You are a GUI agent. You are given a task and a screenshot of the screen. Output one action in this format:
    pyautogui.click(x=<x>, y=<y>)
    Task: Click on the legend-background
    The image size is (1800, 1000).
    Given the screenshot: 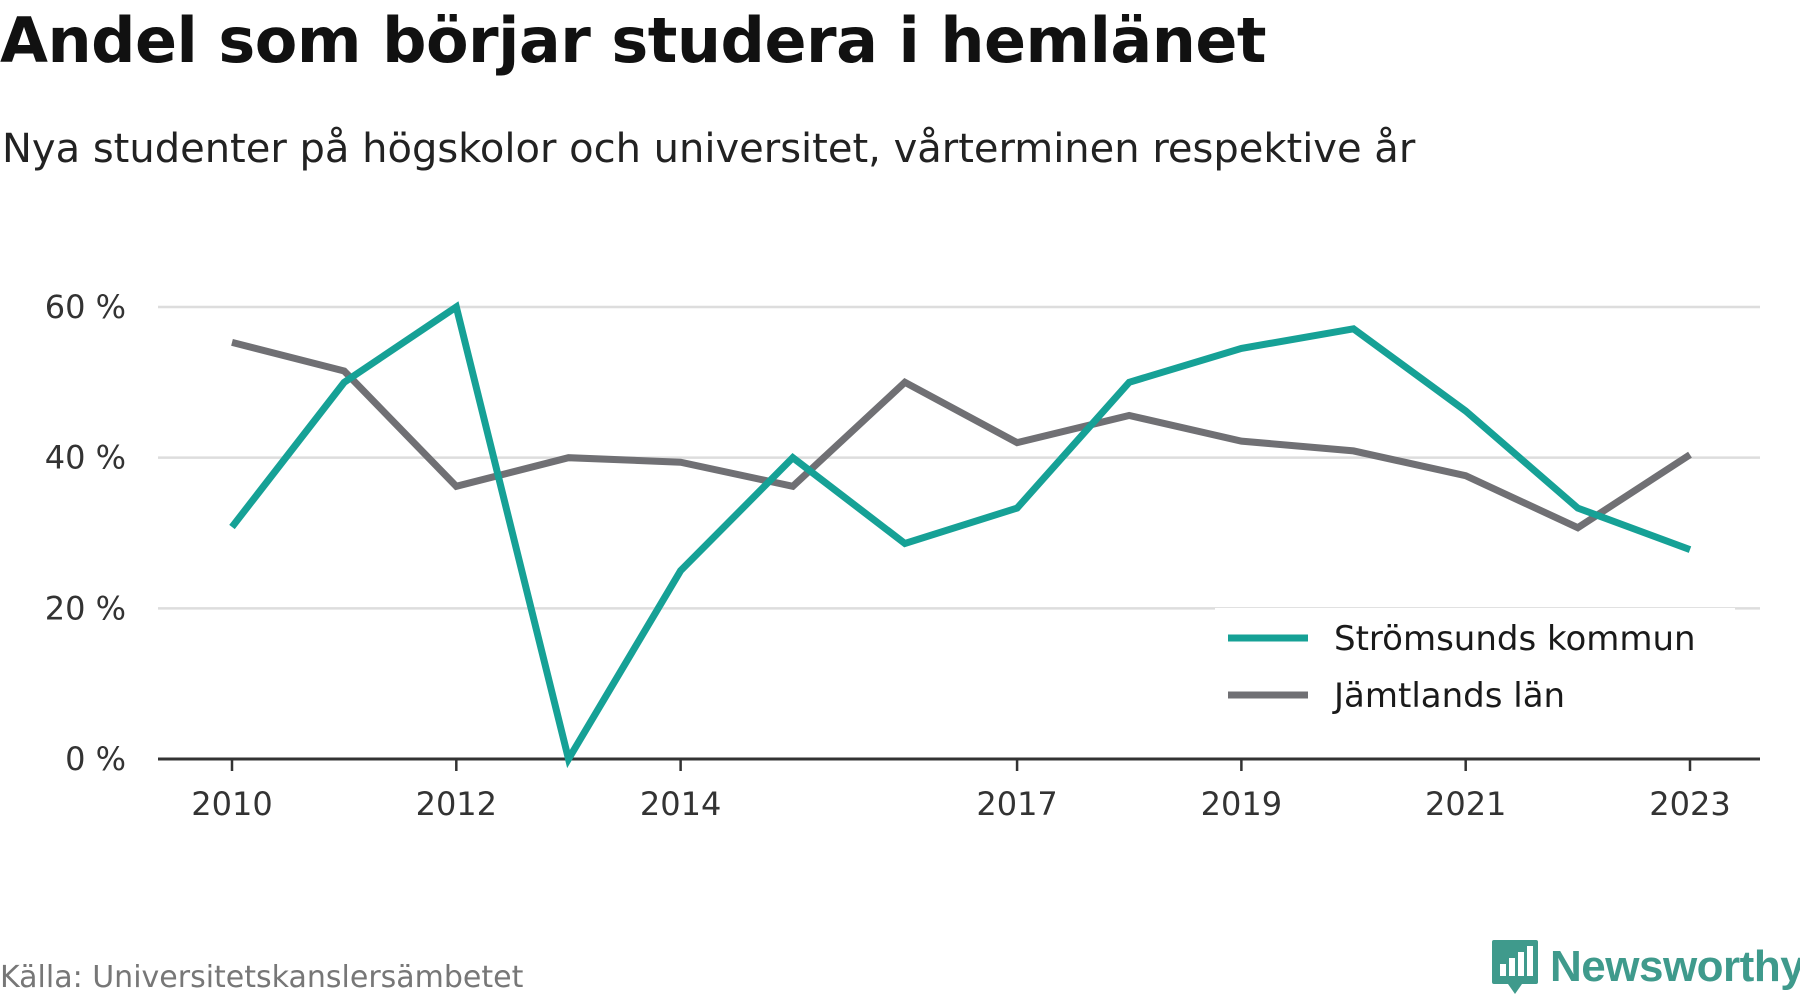 What is the action you would take?
    pyautogui.click(x=1475, y=668)
    